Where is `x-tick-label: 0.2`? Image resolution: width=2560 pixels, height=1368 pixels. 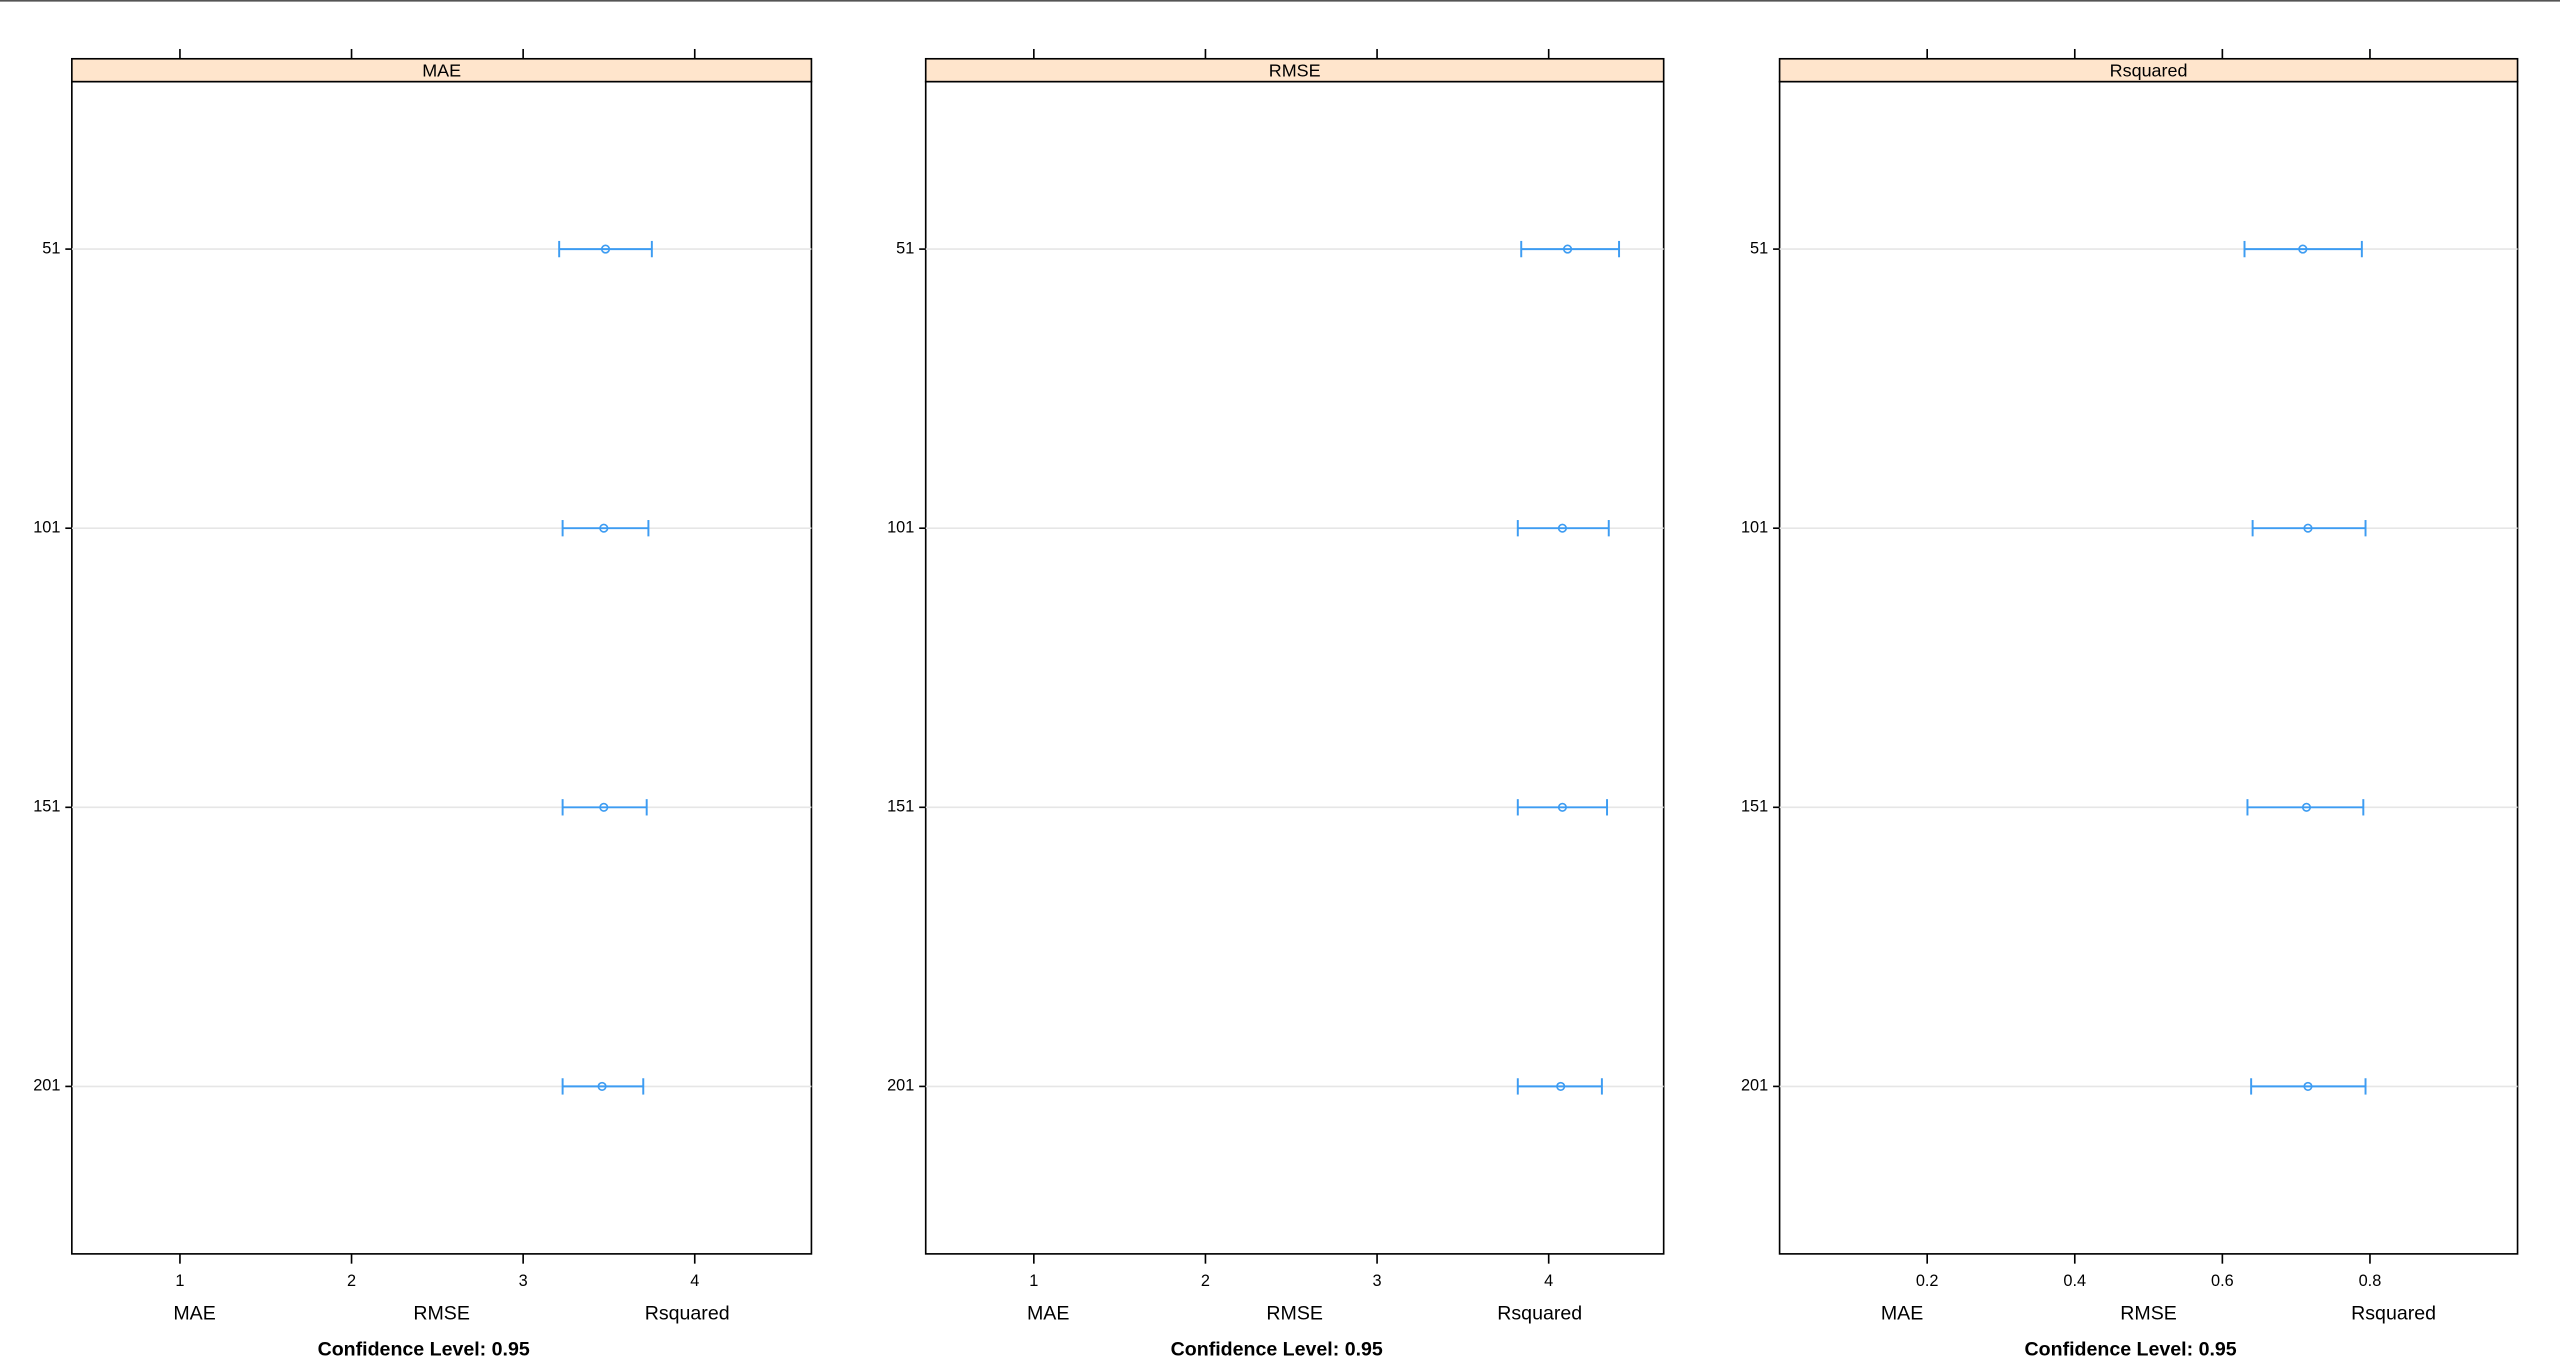
x-tick-label: 0.2 is located at coordinates (1927, 1281).